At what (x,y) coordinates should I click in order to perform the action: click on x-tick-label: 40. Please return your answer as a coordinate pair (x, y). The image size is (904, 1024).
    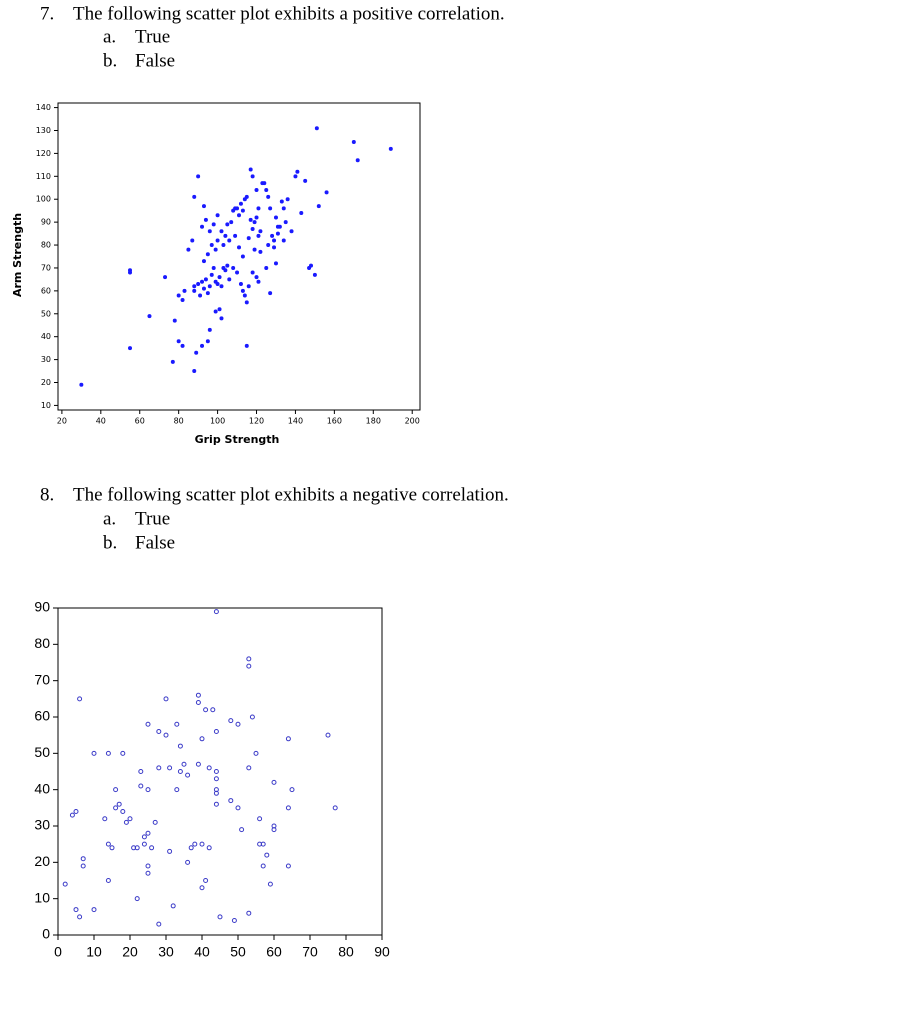
    Looking at the image, I should click on (202, 951).